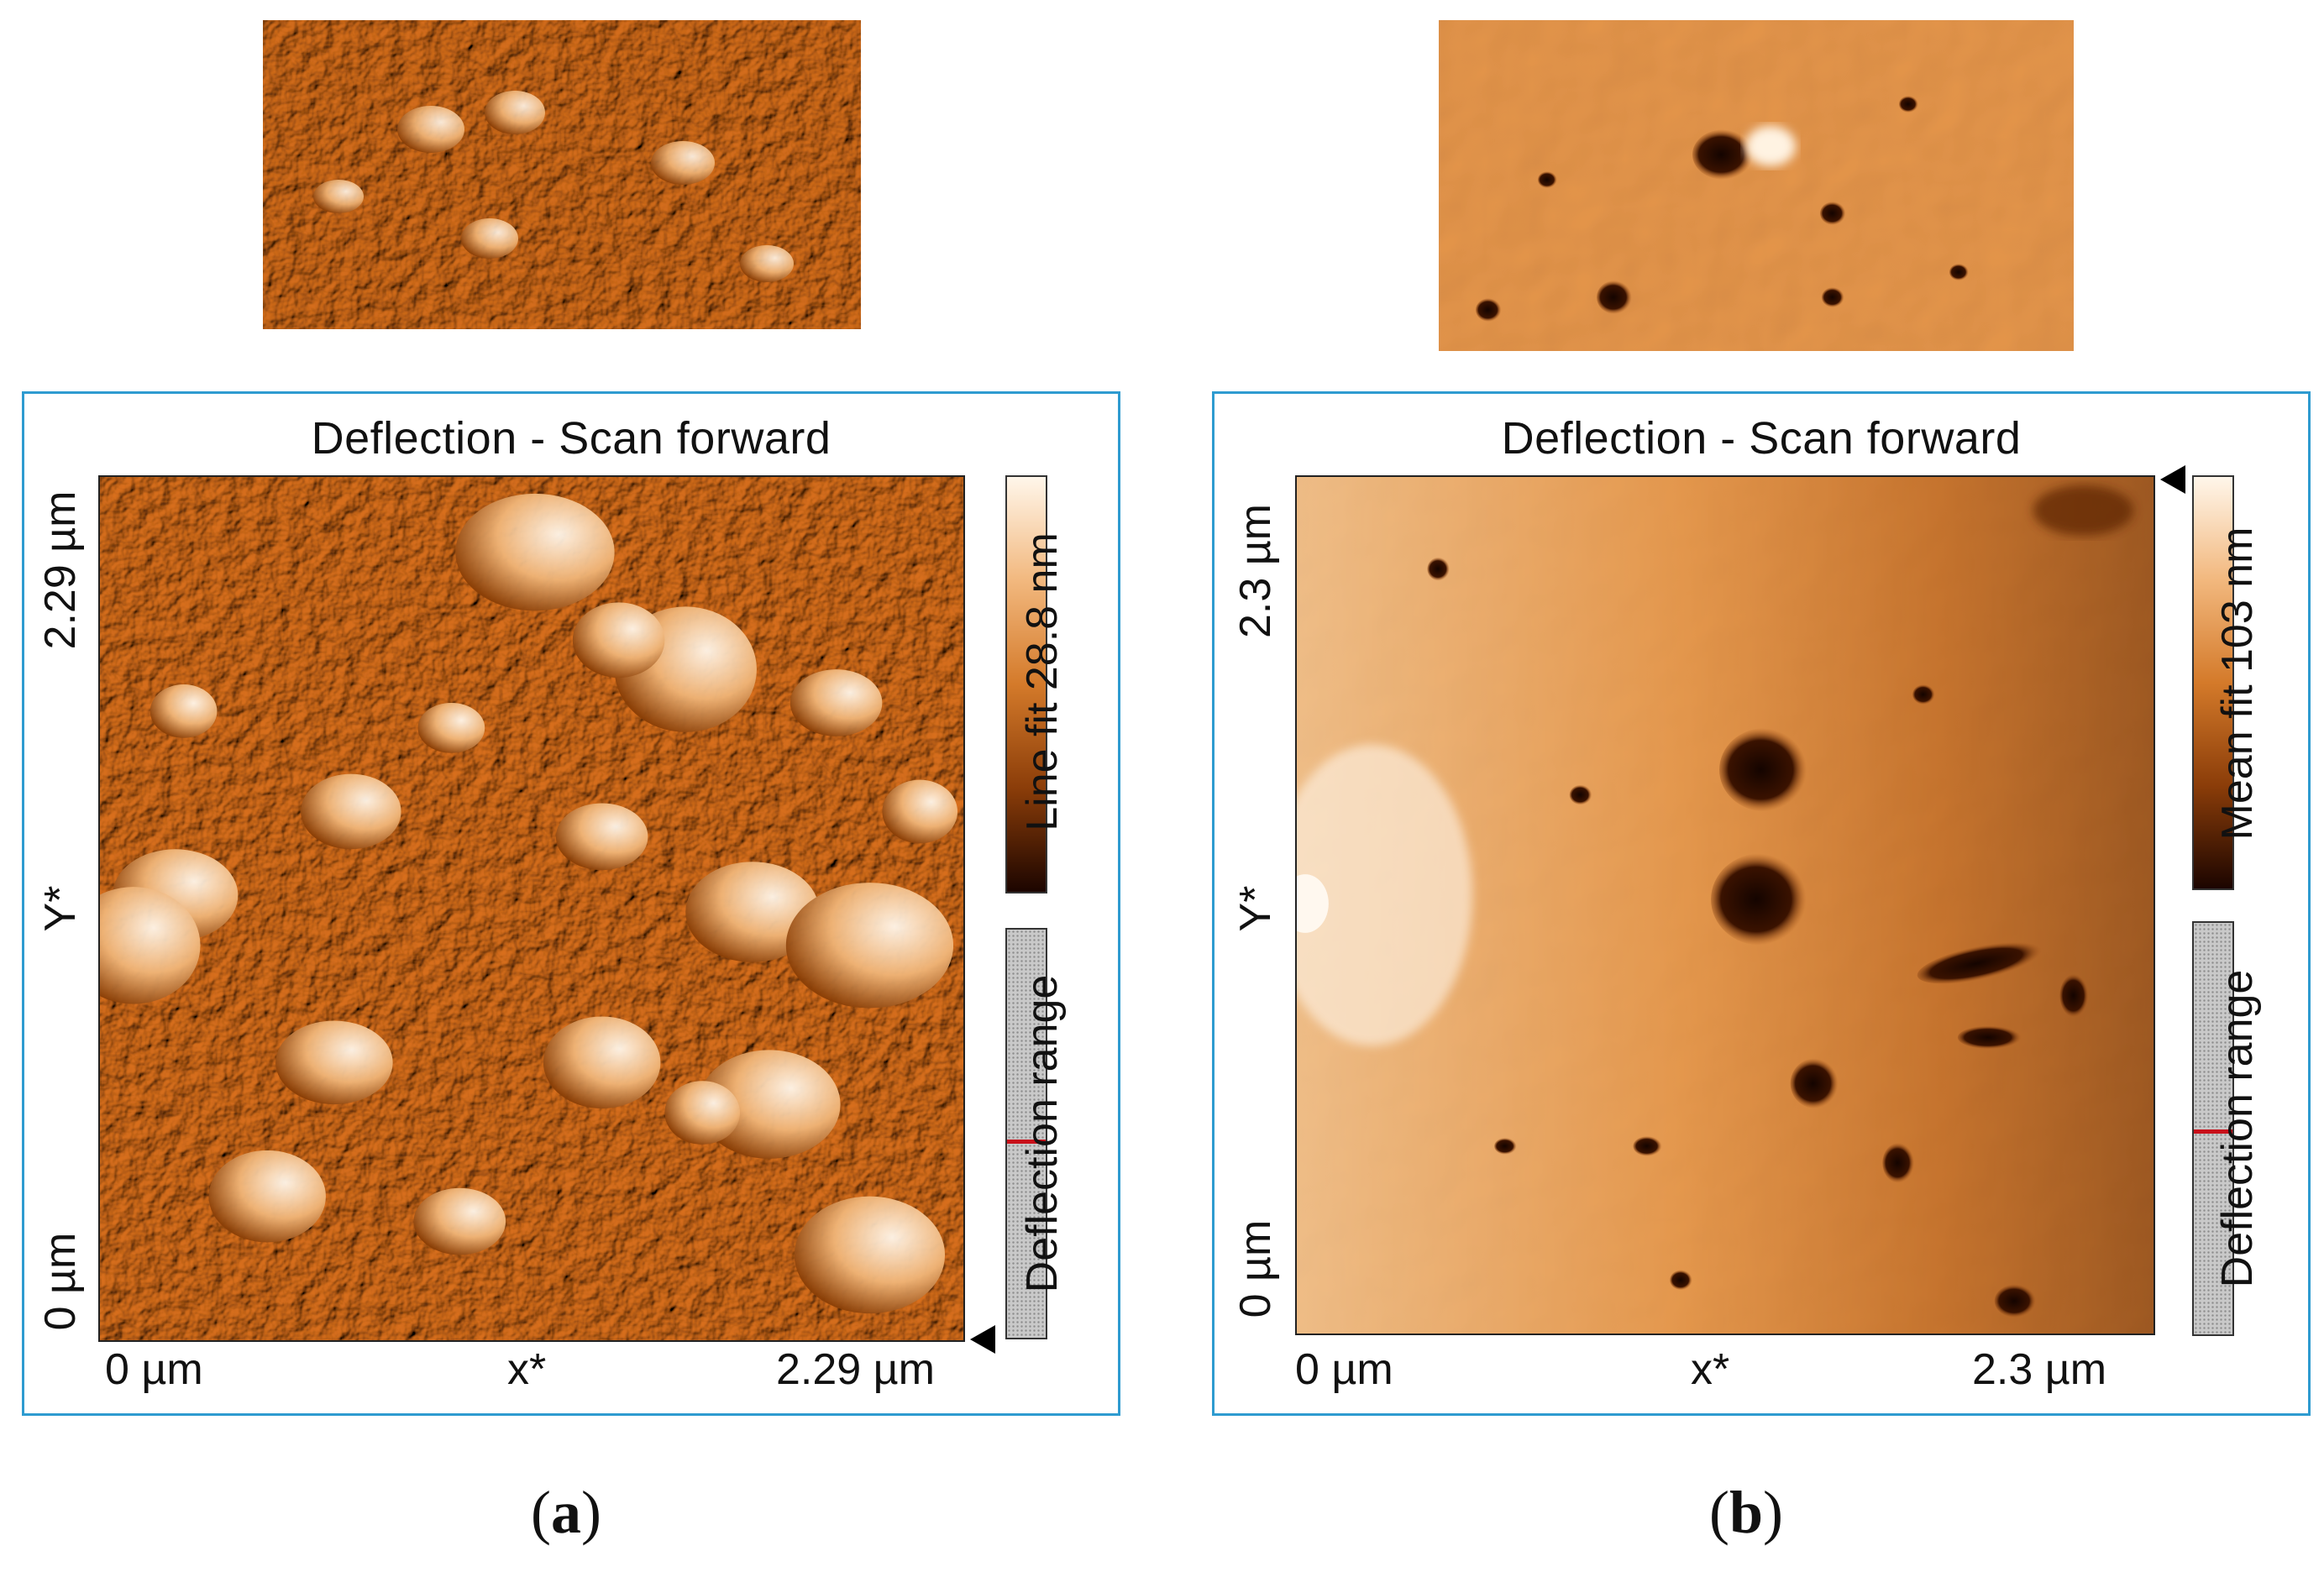  Describe the element at coordinates (1042, 681) in the screenshot. I see `colorbar-label: Line fit 28.8 nm` at that location.